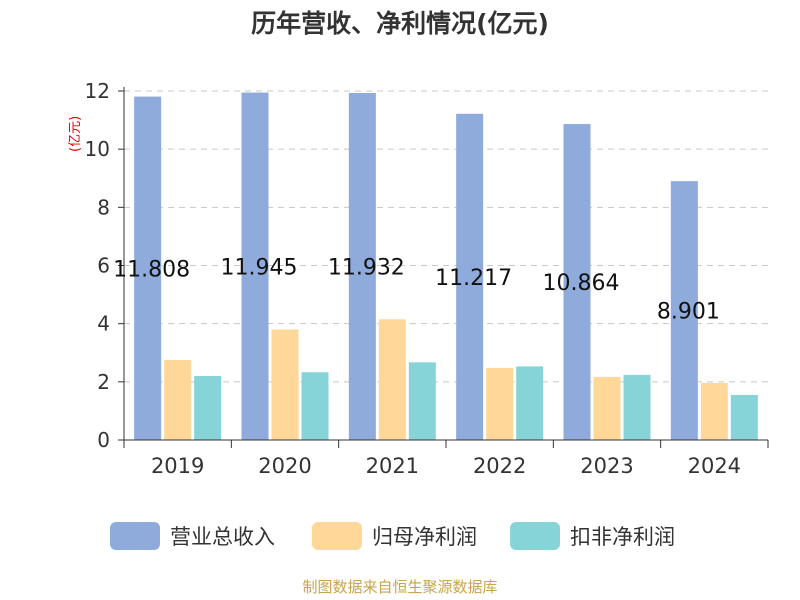  What do you see at coordinates (97, 91) in the screenshot?
I see `y-tick-label-12: 12` at bounding box center [97, 91].